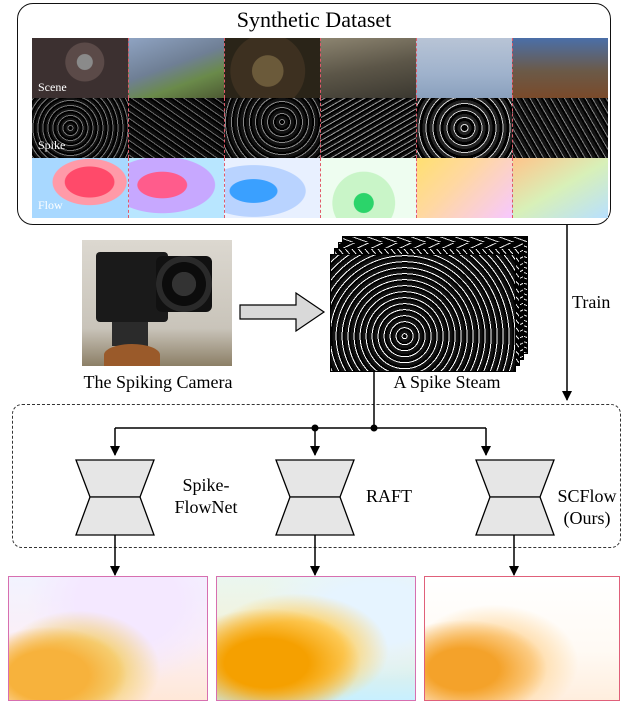 The image size is (626, 701). Describe the element at coordinates (52, 145) in the screenshot. I see `row-label-spike: Spike` at that location.